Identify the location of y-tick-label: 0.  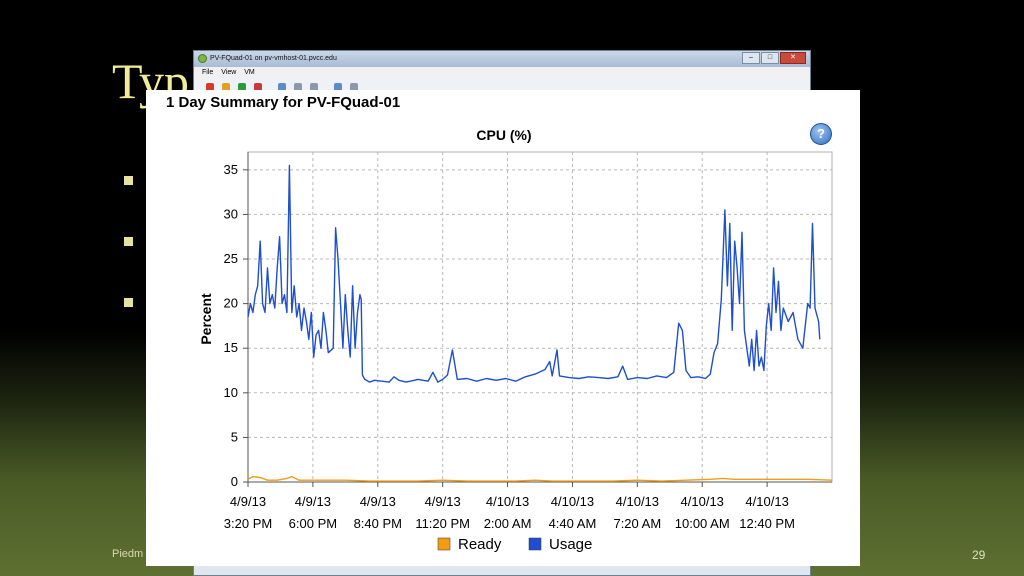
(234, 481).